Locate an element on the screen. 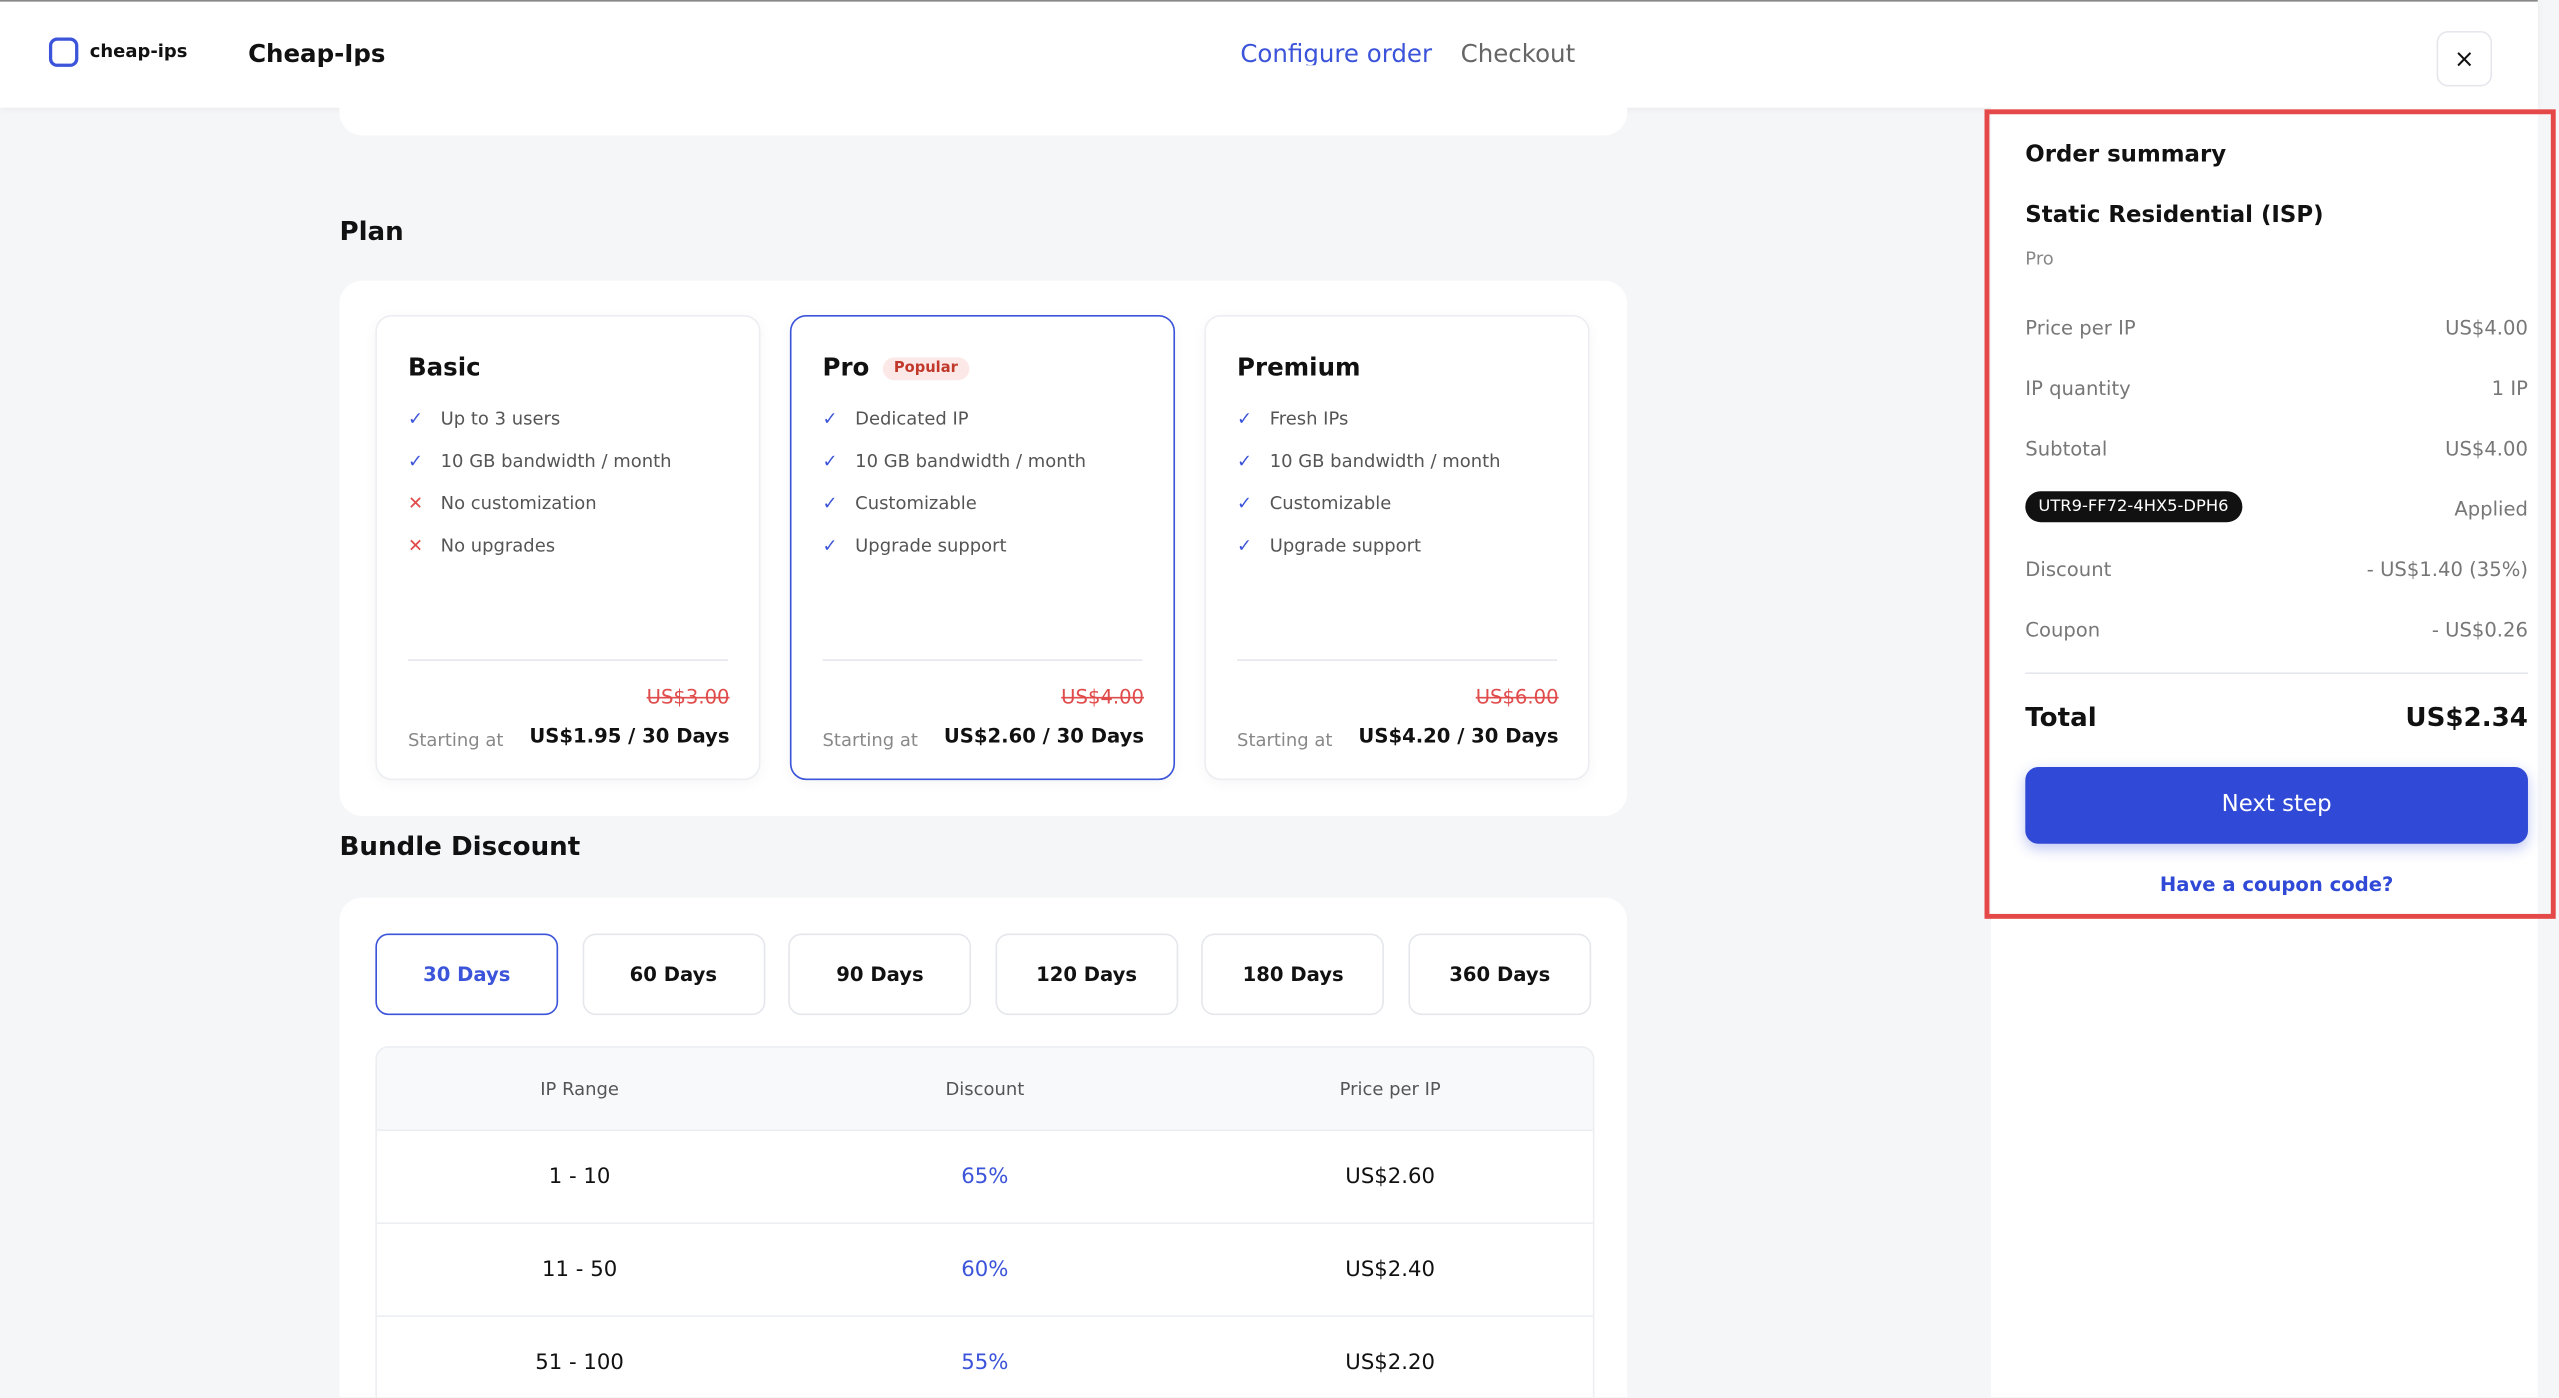 Image resolution: width=2559 pixels, height=1398 pixels. duration-option: 120 Days is located at coordinates (1086, 974).